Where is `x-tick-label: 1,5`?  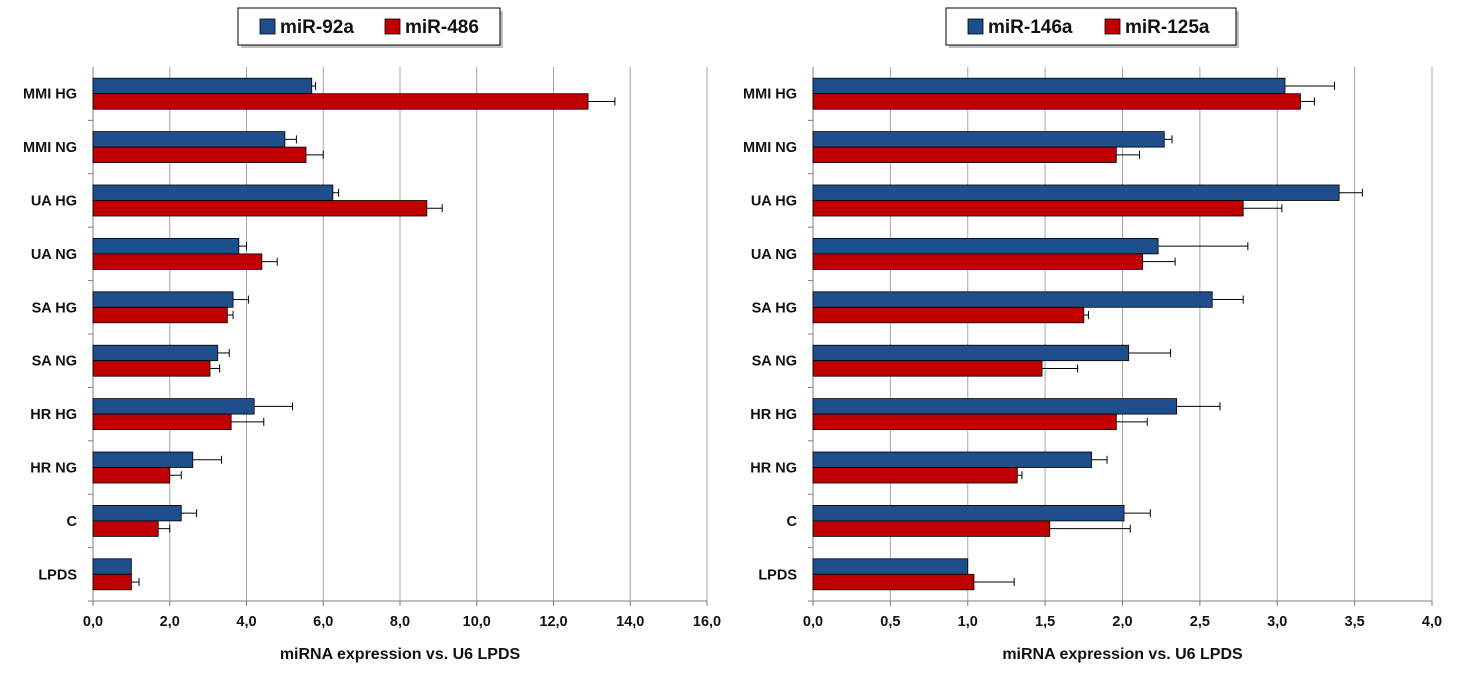 x-tick-label: 1,5 is located at coordinates (1045, 622).